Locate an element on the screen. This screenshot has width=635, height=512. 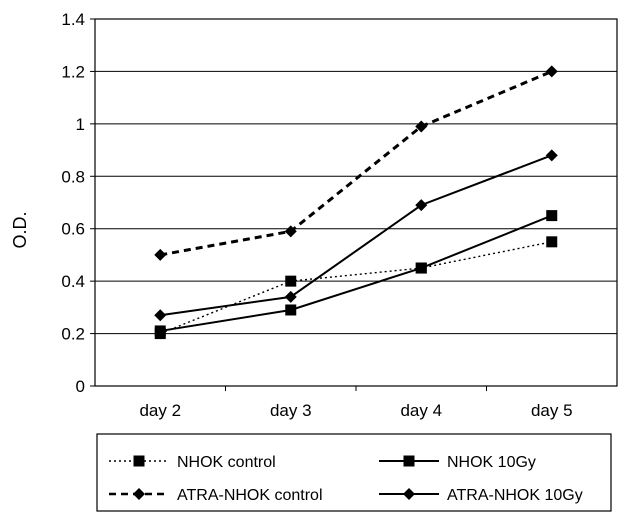
legend-label: ATRA-NHOK control is located at coordinates (250, 495).